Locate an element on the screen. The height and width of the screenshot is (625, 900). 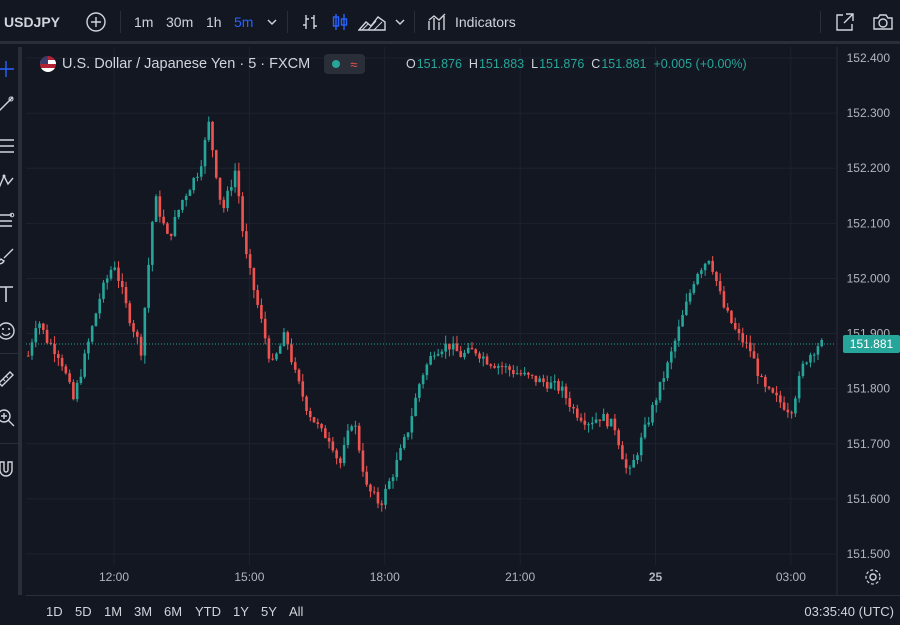
range-ytd-button: YTD is located at coordinates (208, 611).